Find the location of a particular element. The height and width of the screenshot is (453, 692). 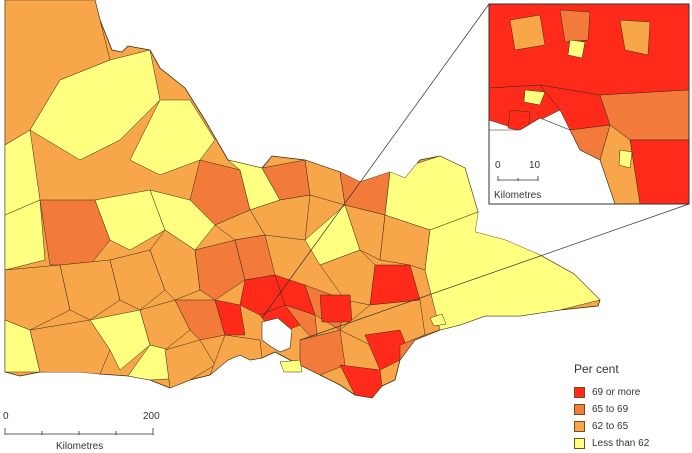

inset-frame is located at coordinates (589, 104).